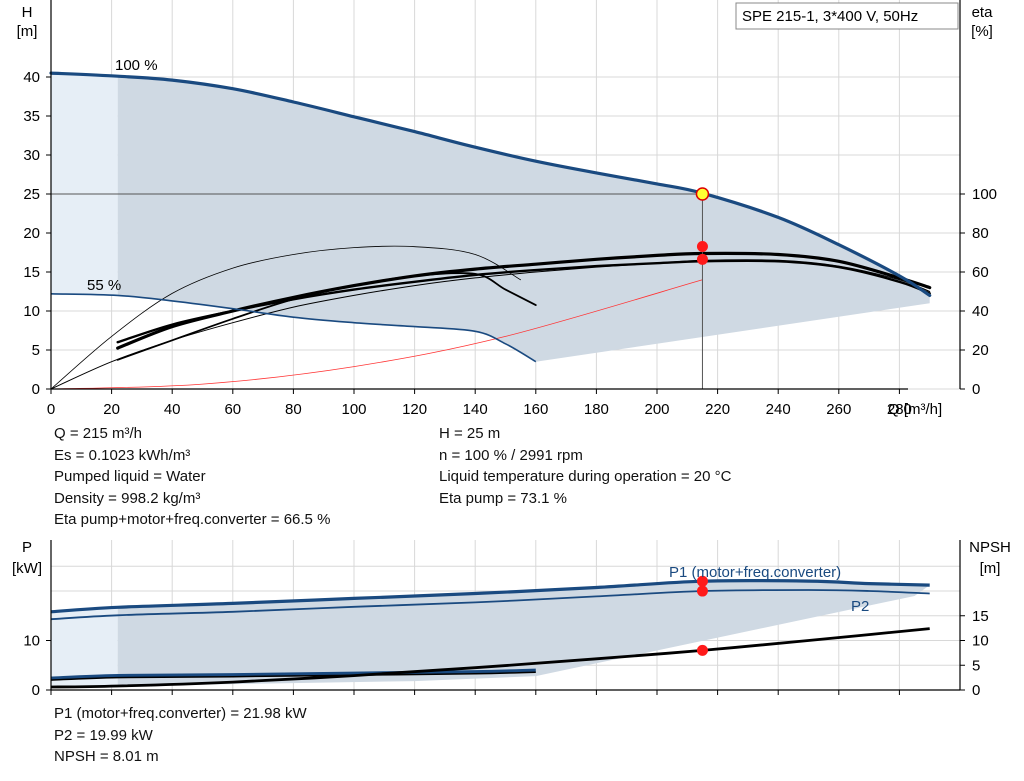 The width and height of the screenshot is (1024, 781). Describe the element at coordinates (702, 194) in the screenshot. I see `operating-point` at that location.